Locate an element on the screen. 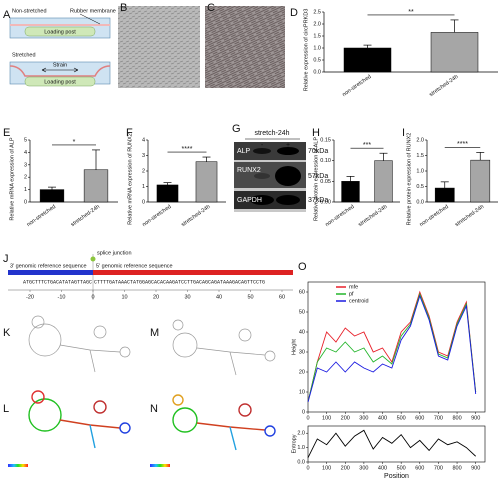  tick-label: 10 is located at coordinates (124, 297).